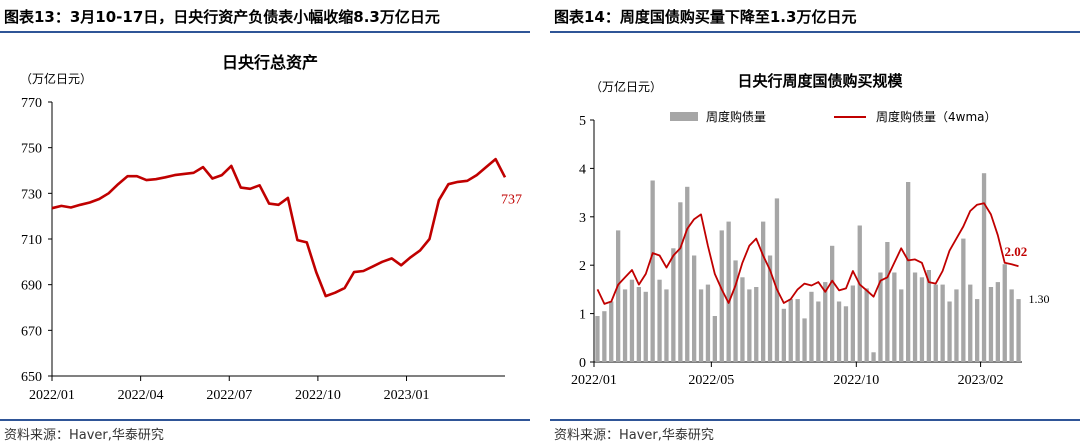 Image resolution: width=1080 pixels, height=448 pixels. I want to click on legend-swatch-bar, so click(684, 116).